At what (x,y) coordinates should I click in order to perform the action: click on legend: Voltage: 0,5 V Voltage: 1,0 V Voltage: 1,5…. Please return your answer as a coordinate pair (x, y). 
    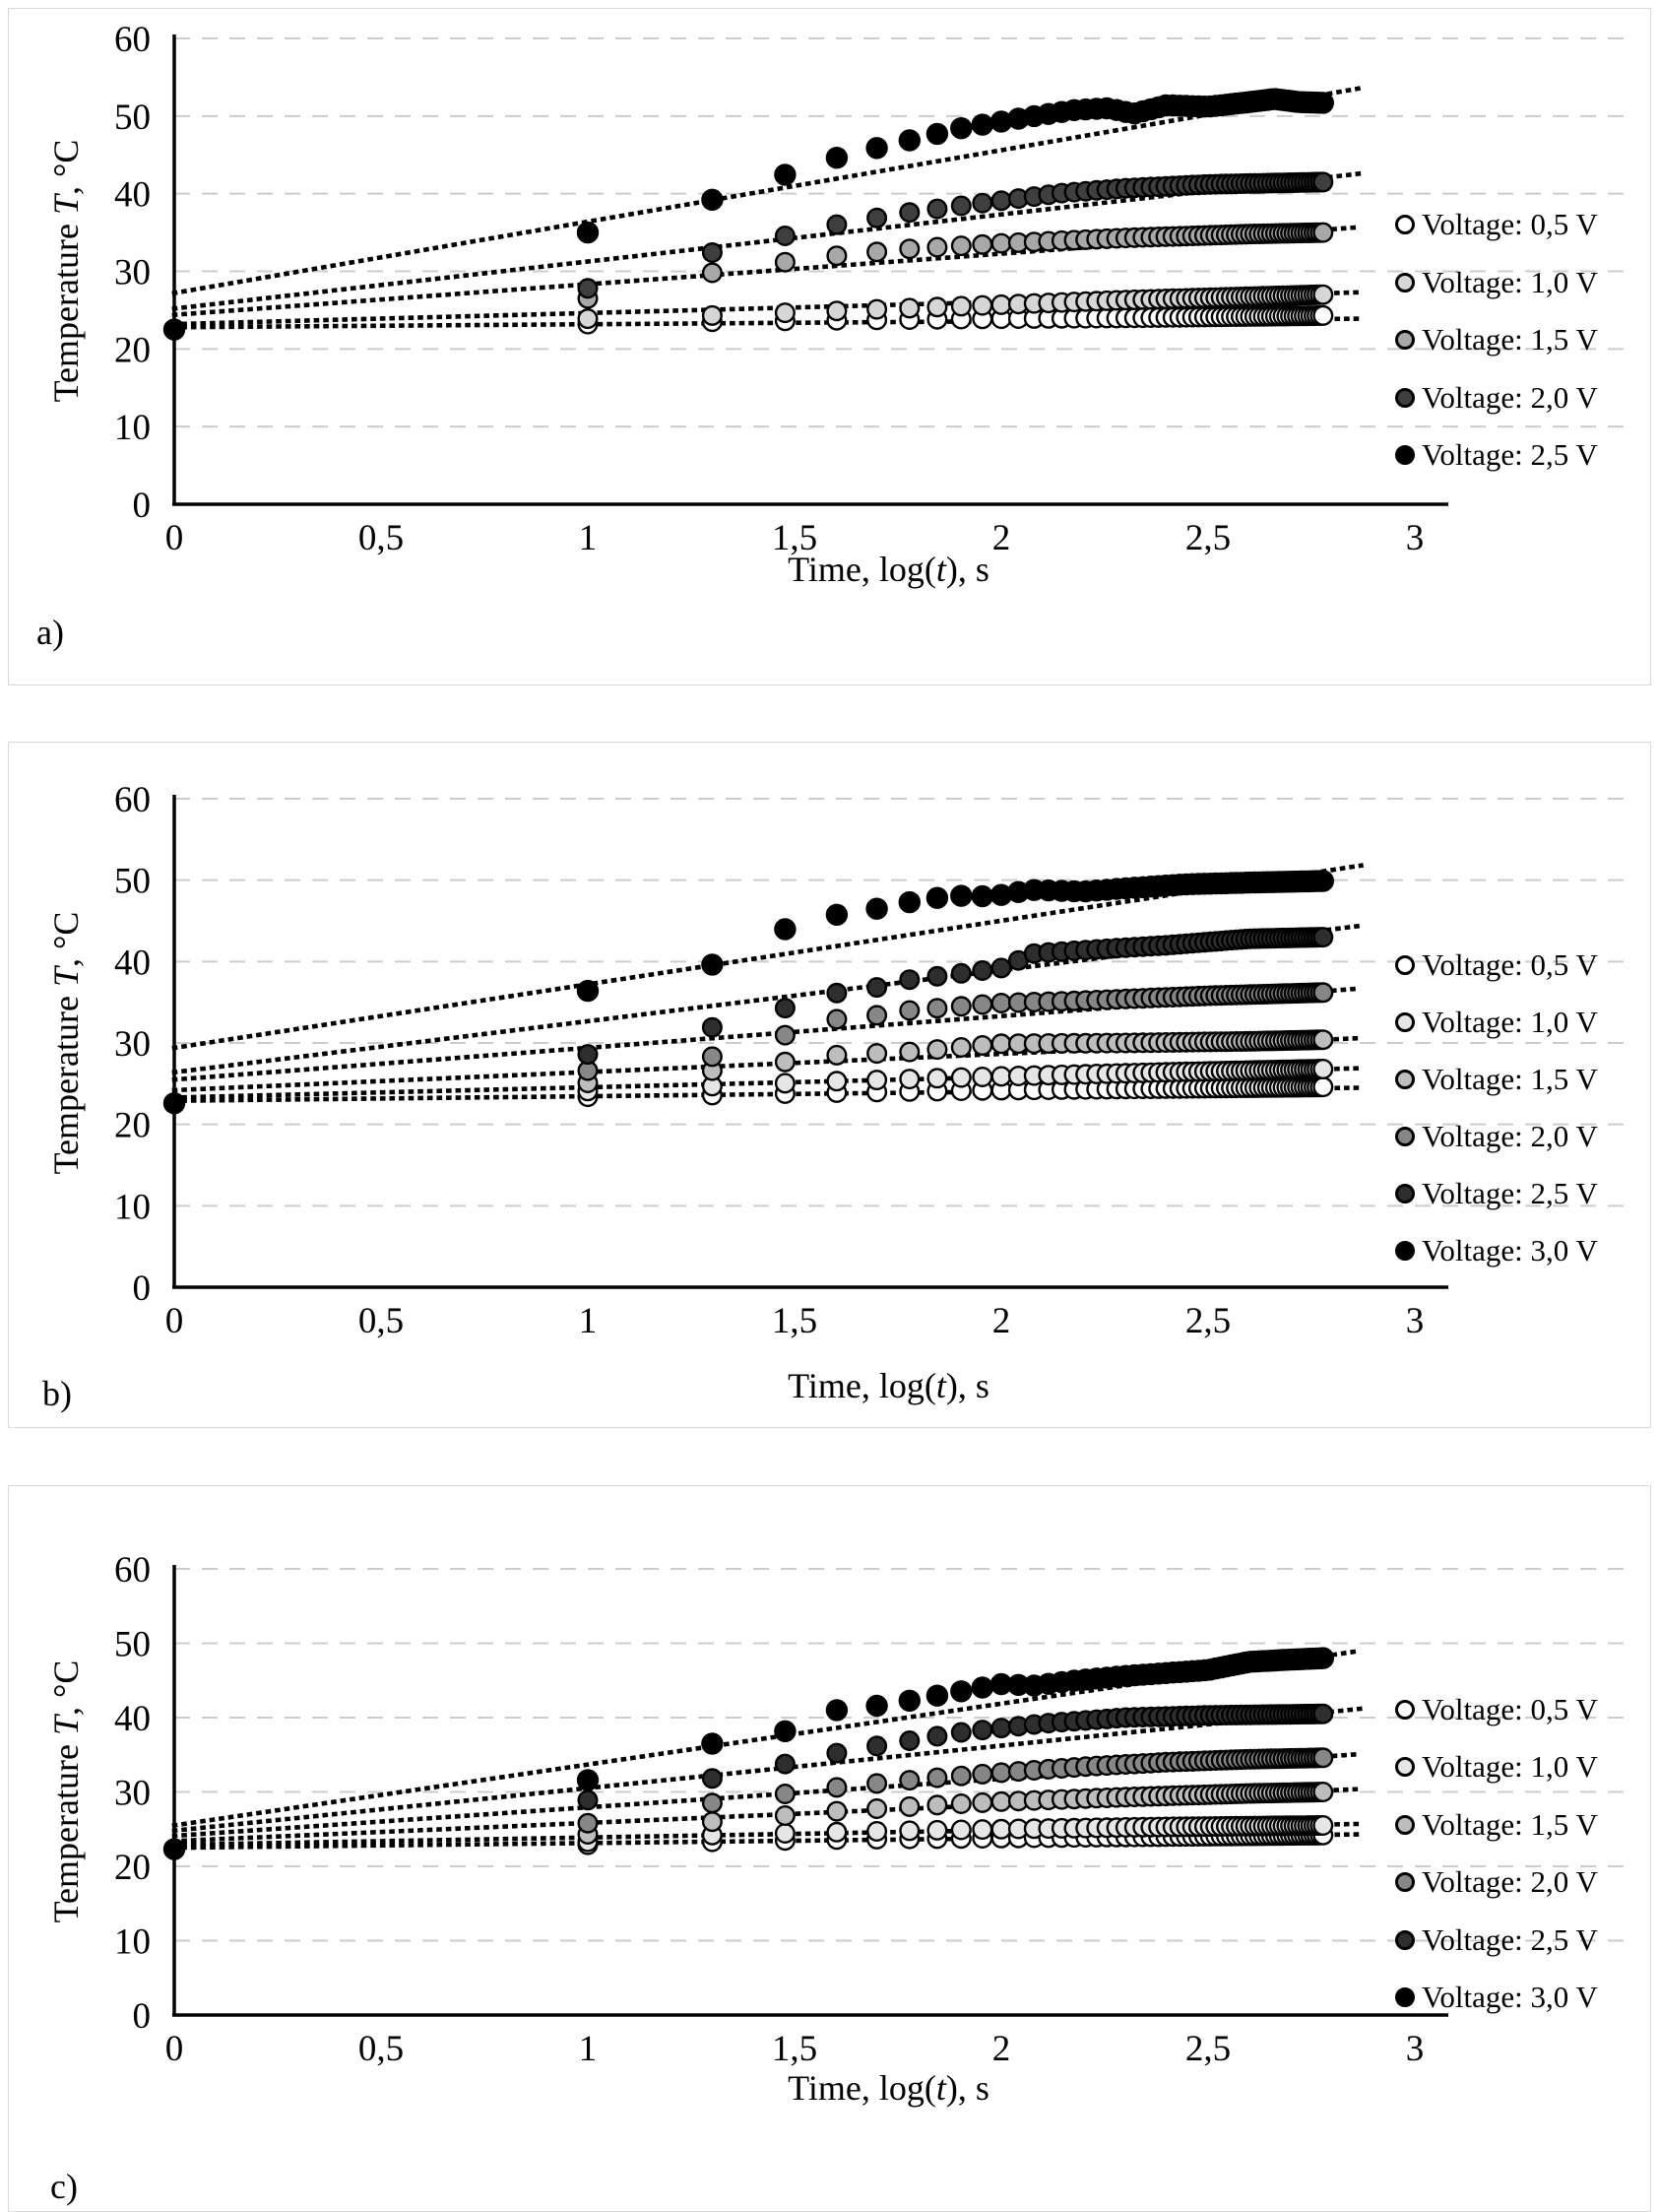
    Looking at the image, I should click on (1522, 1085).